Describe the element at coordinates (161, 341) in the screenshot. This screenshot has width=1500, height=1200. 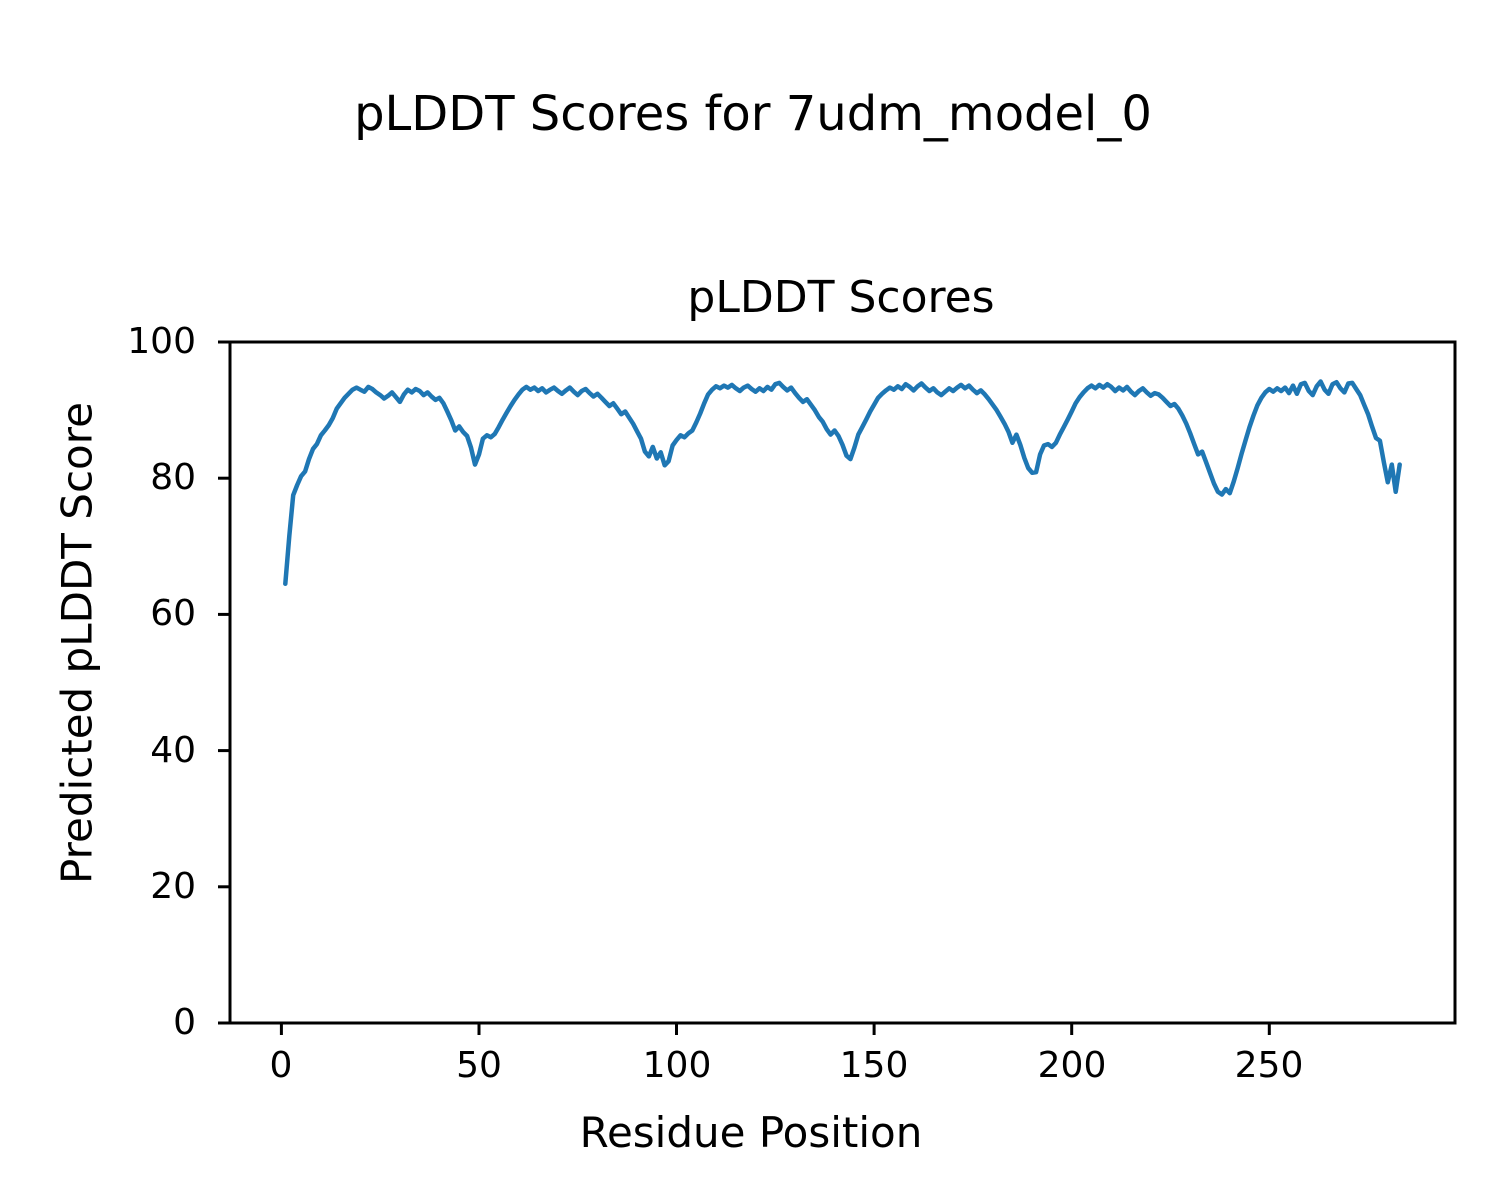
I see `y-tick-label: 100` at that location.